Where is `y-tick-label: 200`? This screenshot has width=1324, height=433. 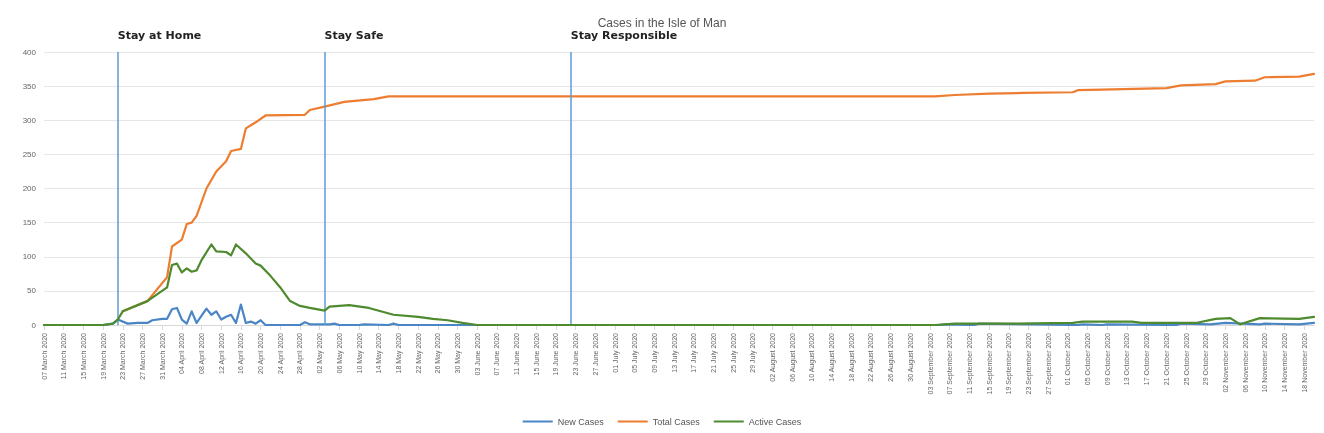
y-tick-label: 200 is located at coordinates (29, 188).